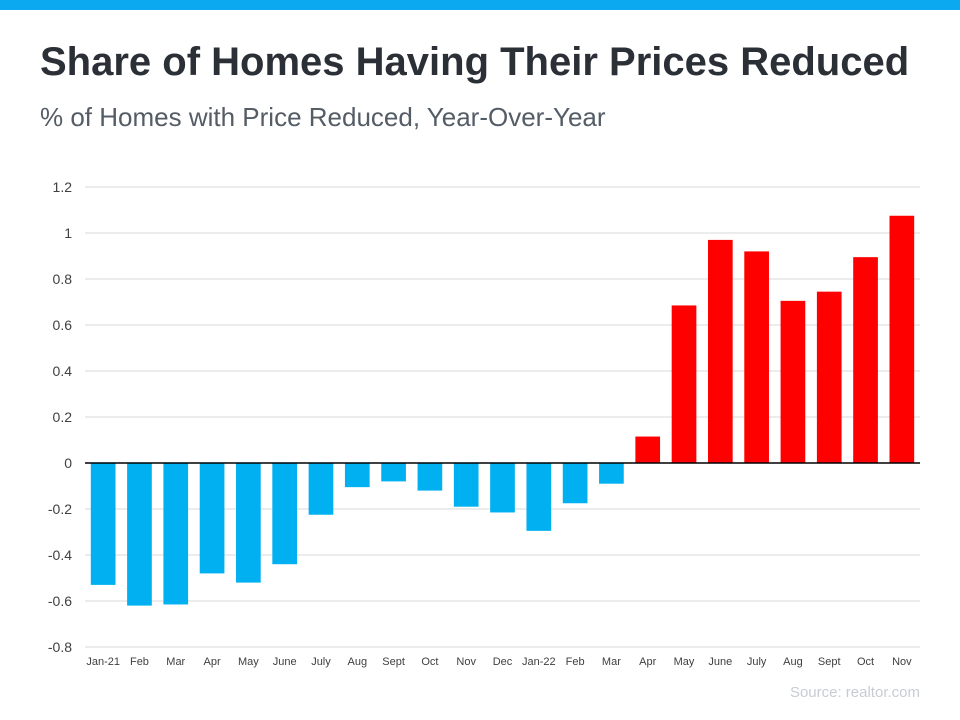 This screenshot has width=960, height=720. Describe the element at coordinates (63, 187) in the screenshot. I see `y-tick-label: 1.2` at that location.